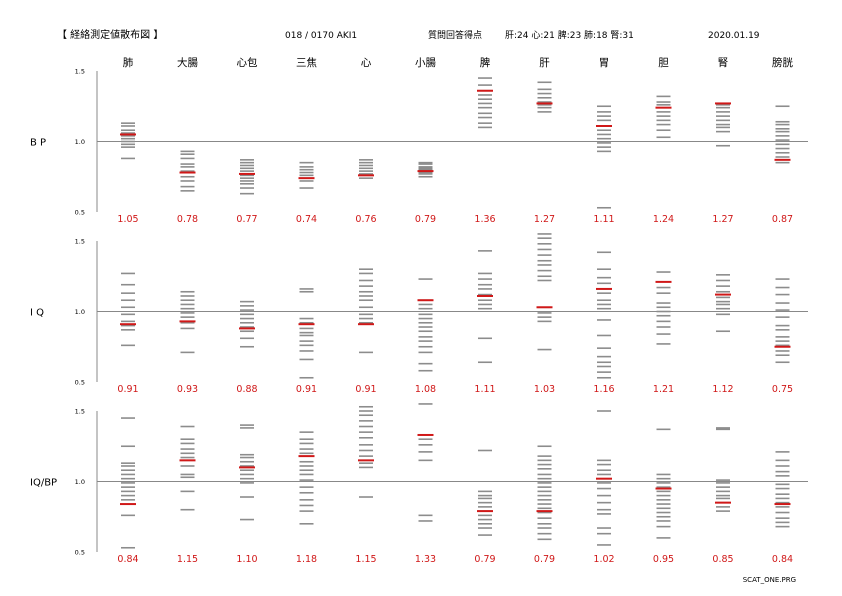 Image resolution: width=842 pixels, height=596 pixels. I want to click on chart-title: 【 経絡測定値散布図 】, so click(110, 34).